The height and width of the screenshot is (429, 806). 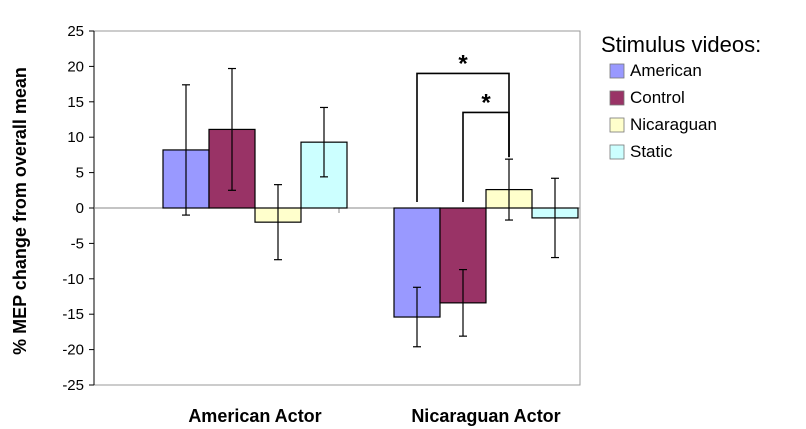 What do you see at coordinates (666, 70) in the screenshot?
I see `legend-label-american: American` at bounding box center [666, 70].